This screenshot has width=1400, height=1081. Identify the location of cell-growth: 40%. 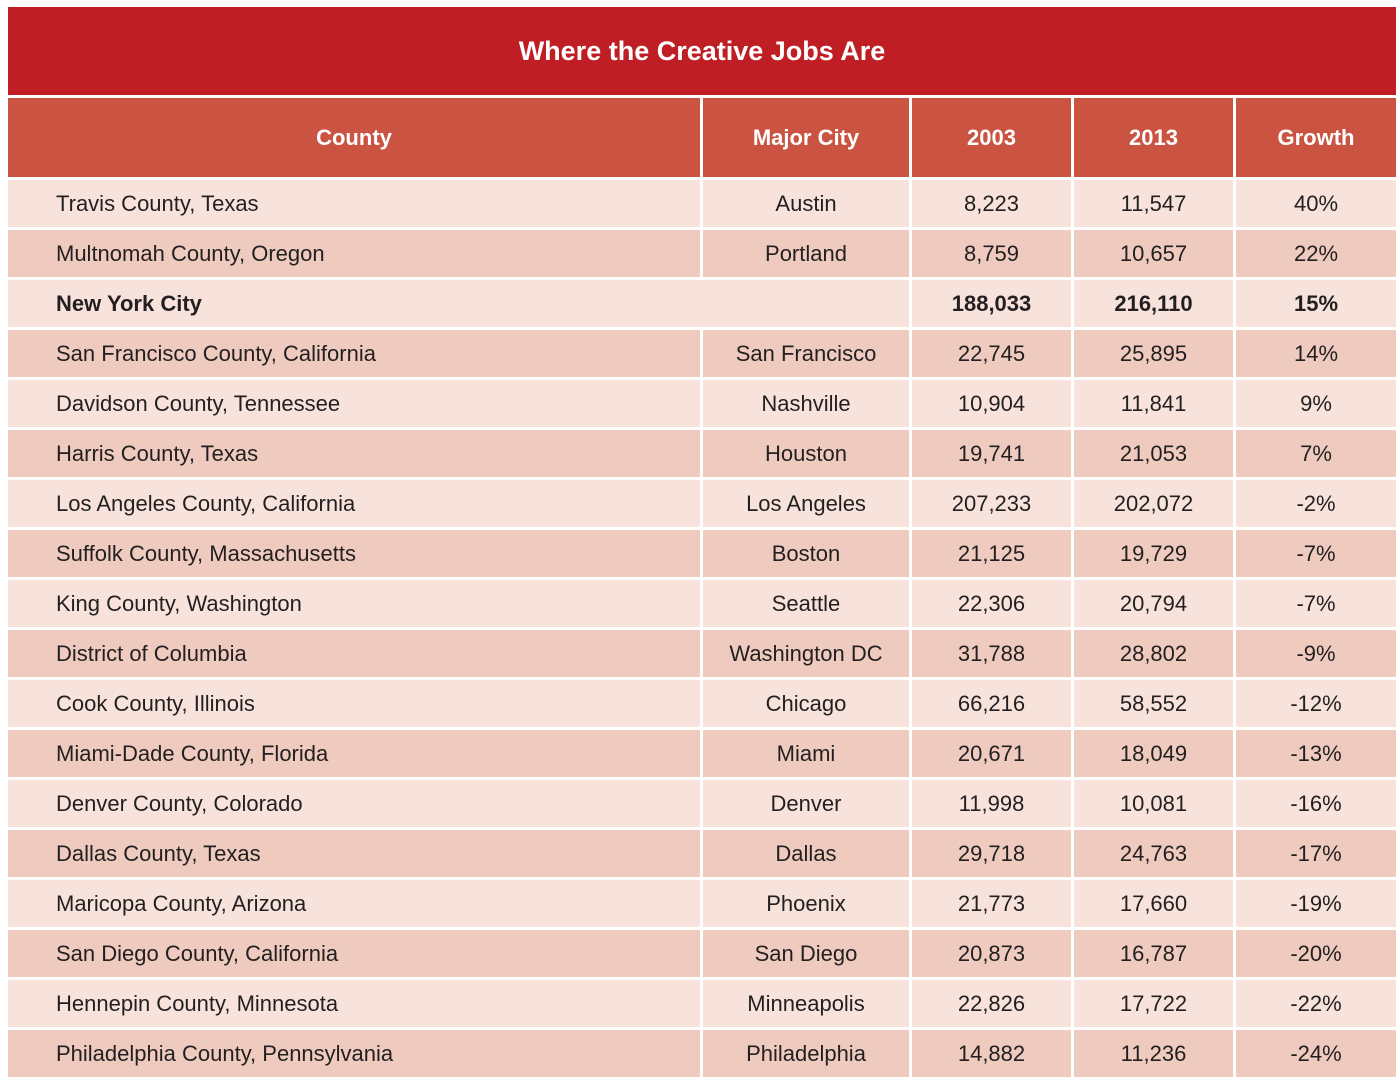
(1316, 203).